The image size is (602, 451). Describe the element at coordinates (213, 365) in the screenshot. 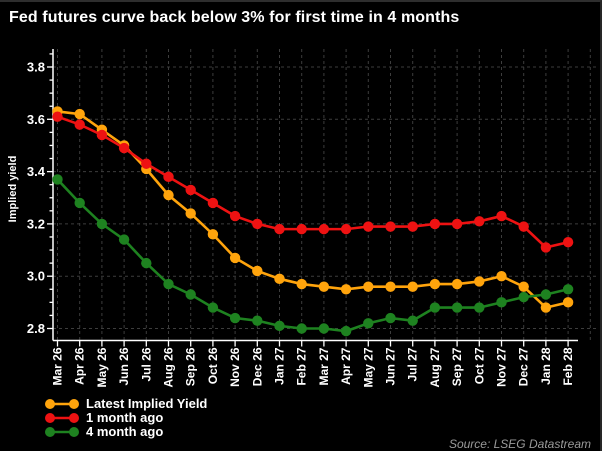

I see `x-tick-label: Oct 26` at that location.